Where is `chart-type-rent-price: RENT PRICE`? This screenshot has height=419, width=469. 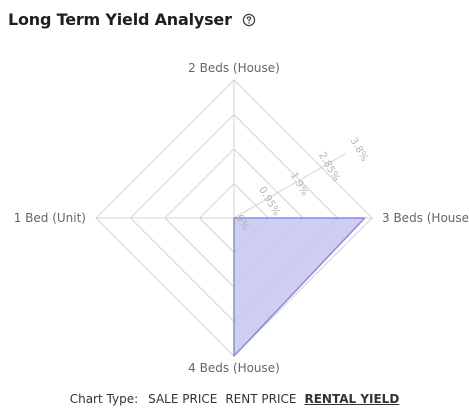
chart-type-rent-price: RENT PRICE is located at coordinates (261, 399).